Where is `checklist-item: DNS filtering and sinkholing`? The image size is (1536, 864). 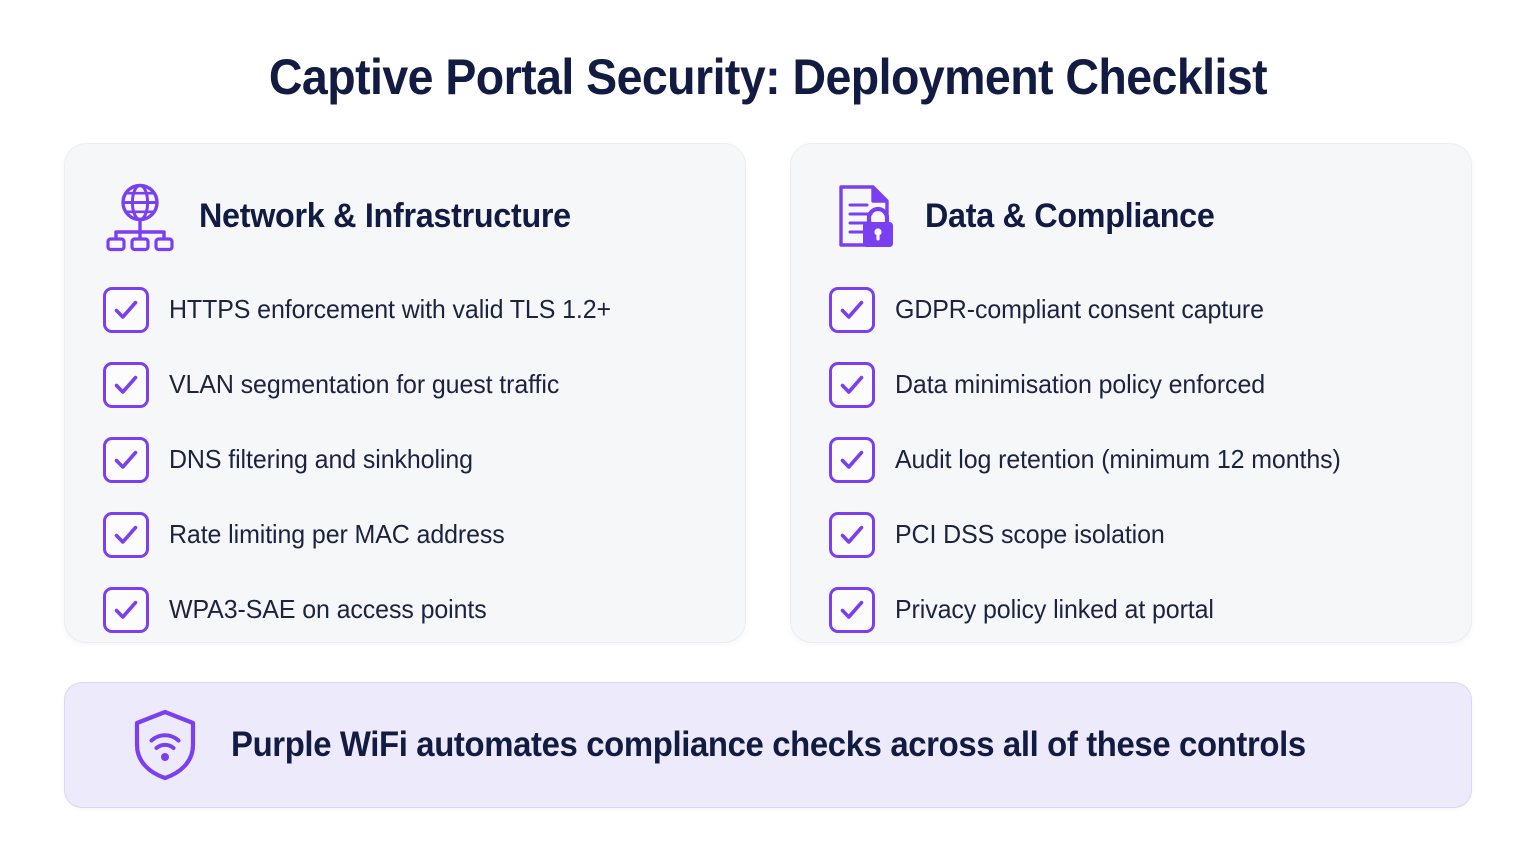
checklist-item: DNS filtering and sinkholing is located at coordinates (408, 459).